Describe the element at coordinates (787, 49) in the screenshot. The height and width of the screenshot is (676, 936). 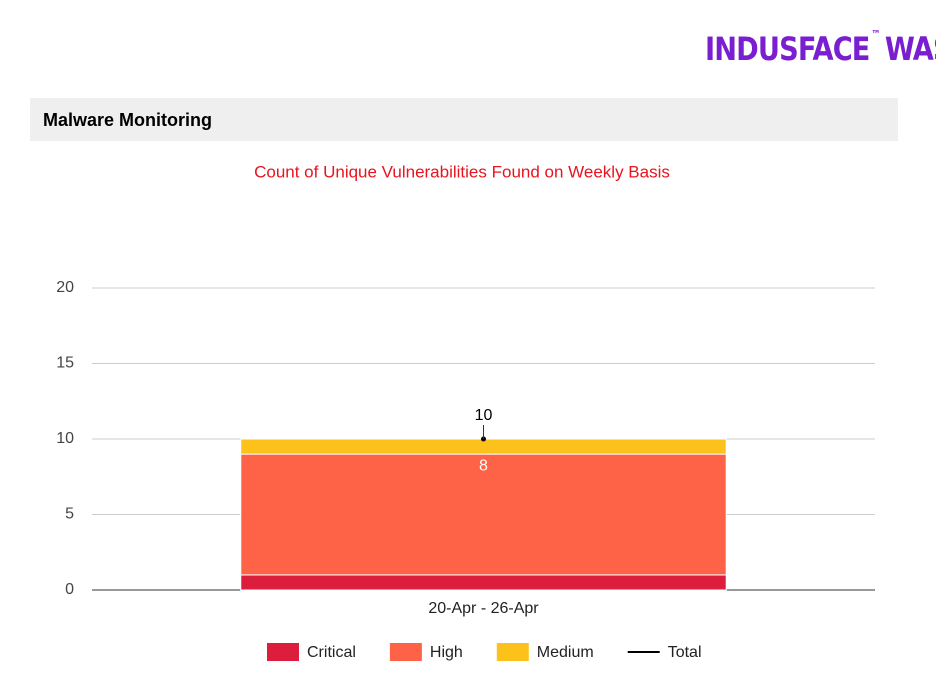
I see `logo-text: INDUSFACE` at that location.